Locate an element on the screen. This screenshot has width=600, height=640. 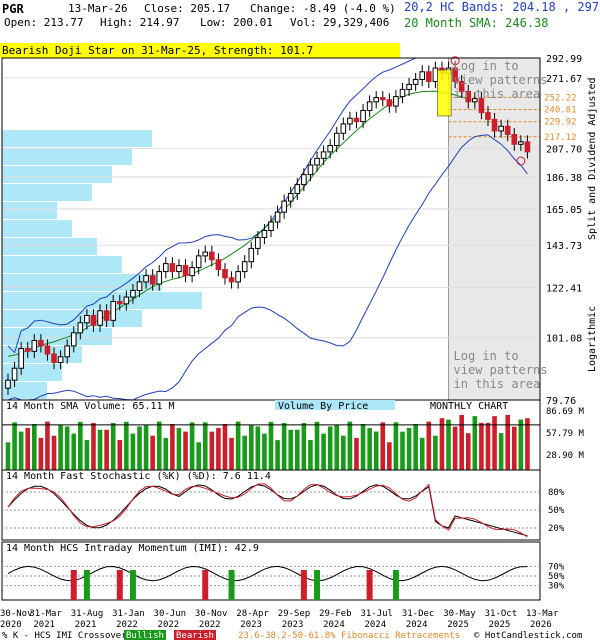
bearish-badge-bg is located at coordinates (195, 635).